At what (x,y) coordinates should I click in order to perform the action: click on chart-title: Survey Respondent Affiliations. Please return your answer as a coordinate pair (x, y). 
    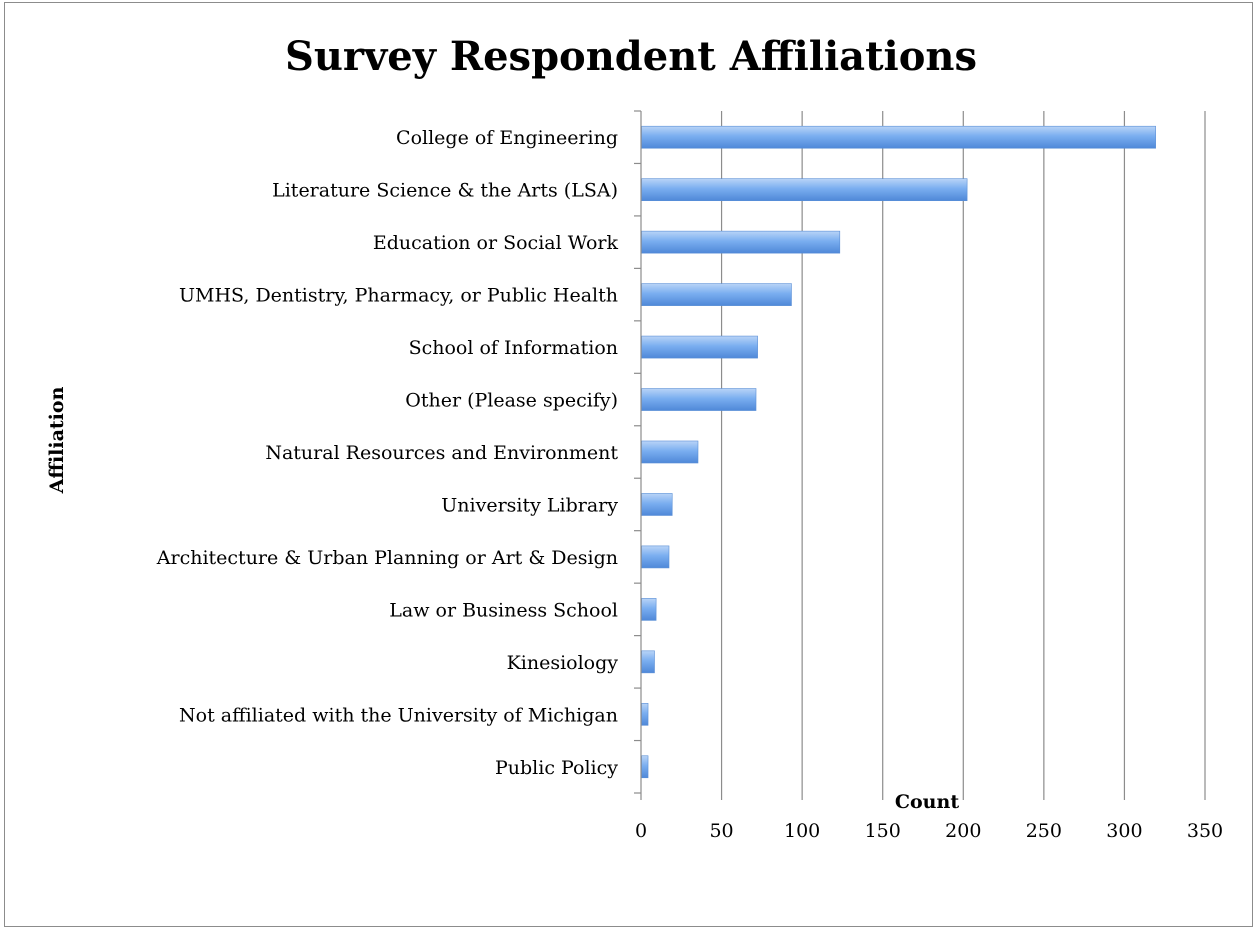
    Looking at the image, I should click on (631, 56).